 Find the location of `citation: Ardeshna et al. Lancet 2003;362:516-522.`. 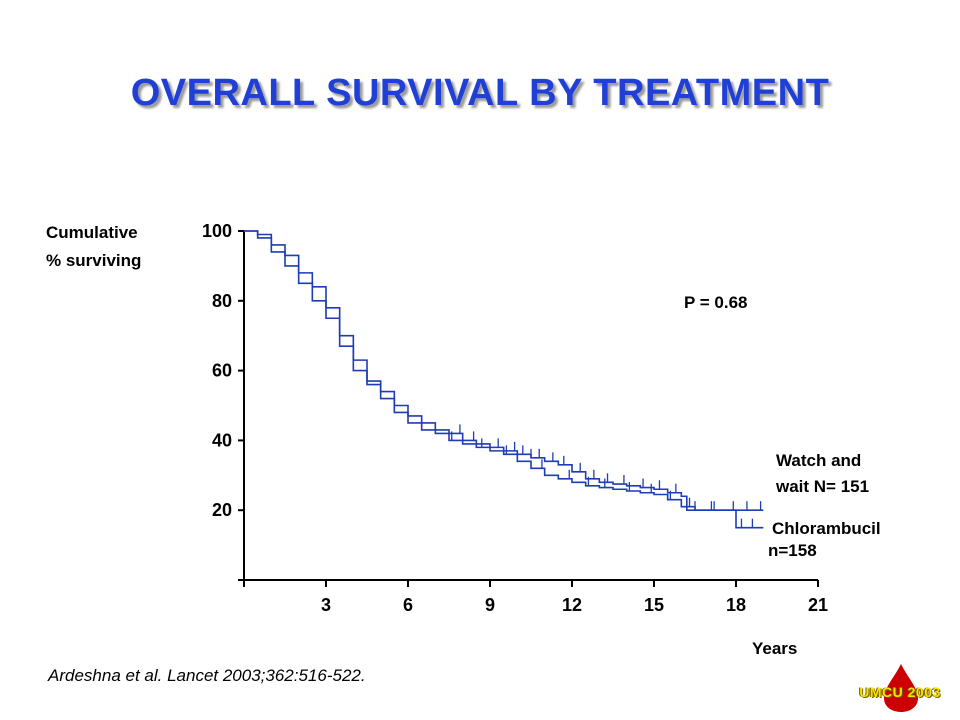

citation: Ardeshna et al. Lancet 2003;362:516-522. is located at coordinates (207, 675).